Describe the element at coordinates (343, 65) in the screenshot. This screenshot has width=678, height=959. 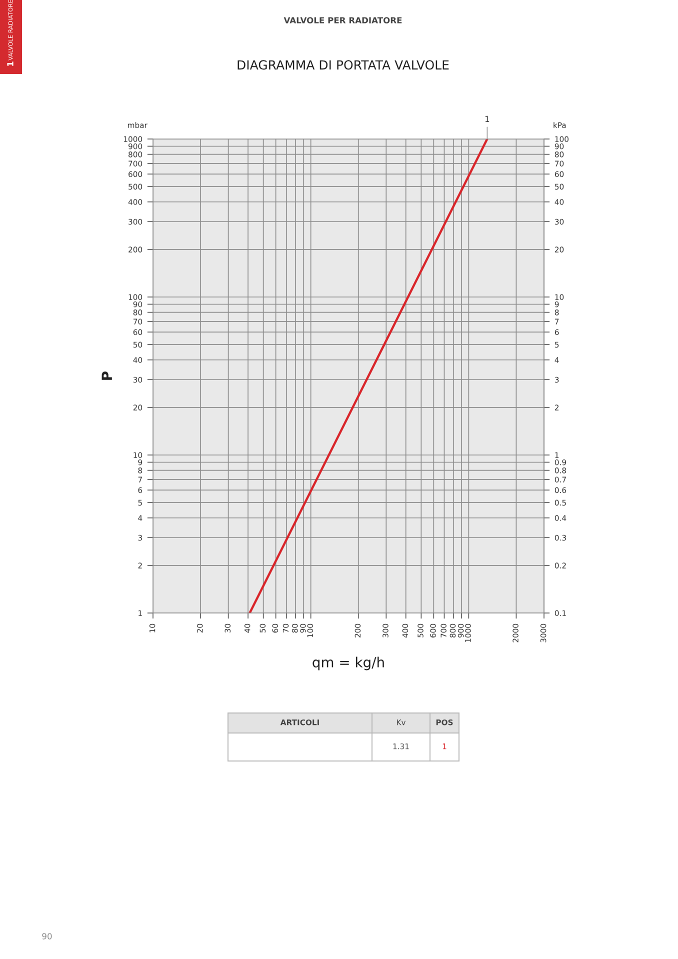
I see `chart-title: DIAGRAMMA DI PORTATA VALVOLE` at that location.